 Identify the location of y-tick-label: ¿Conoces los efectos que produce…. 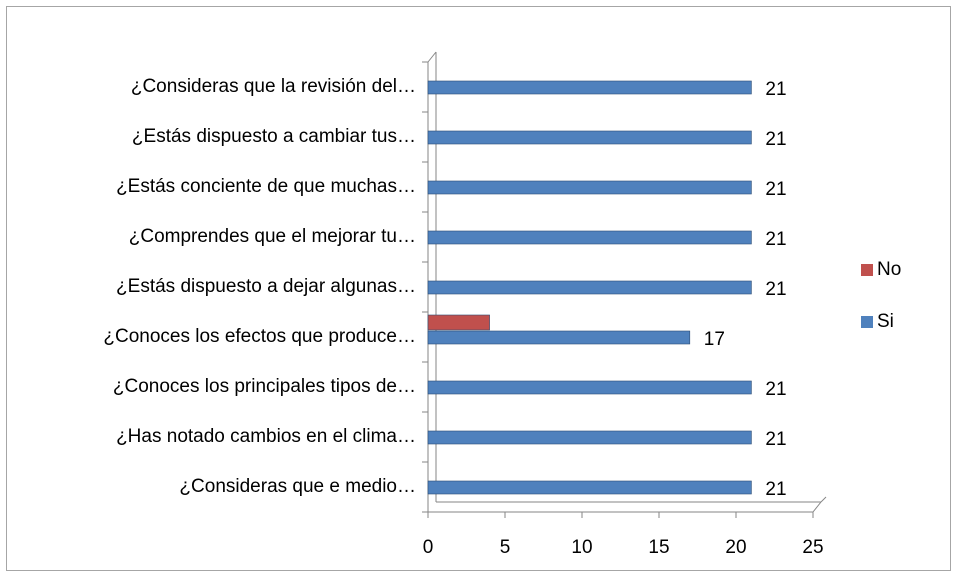
(259, 336).